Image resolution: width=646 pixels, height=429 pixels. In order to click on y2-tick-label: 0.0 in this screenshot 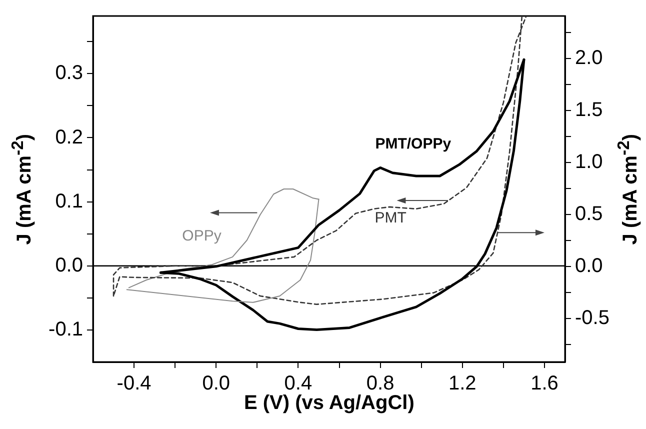, I will do `click(589, 265)`.